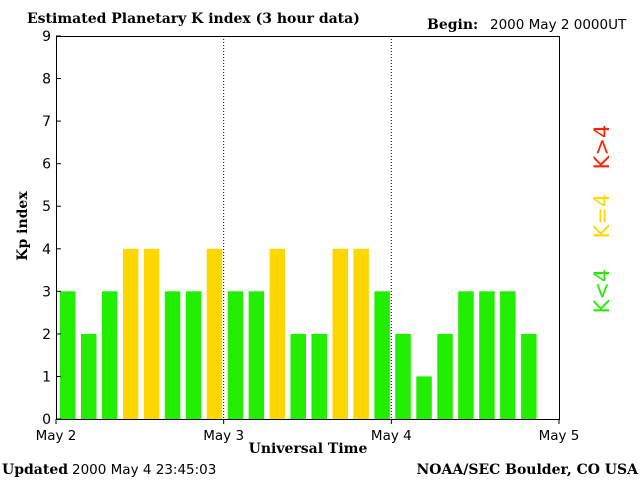 The image size is (640, 480). I want to click on y-tick-label: 5, so click(46, 207).